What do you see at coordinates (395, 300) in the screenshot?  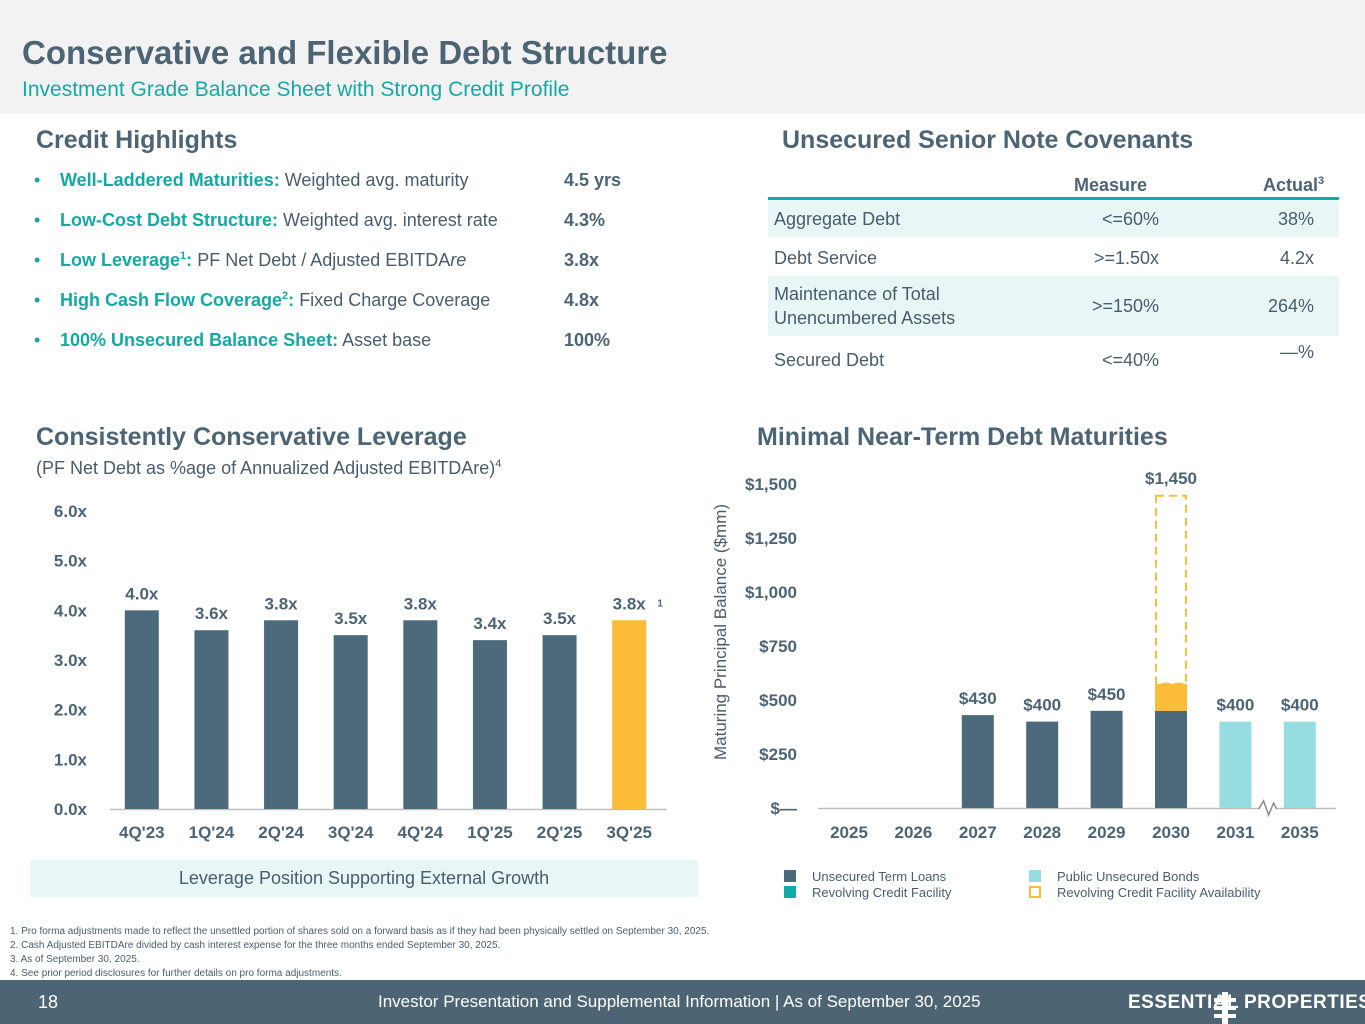 I see `highlight-desc: Fixed Charge Coverage` at bounding box center [395, 300].